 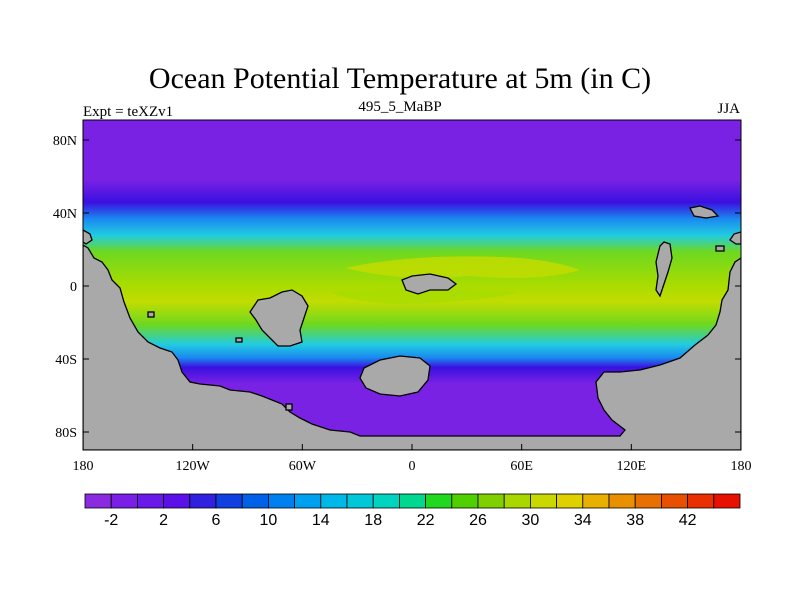 I want to click on land-north-arctic-island, so click(x=704, y=212).